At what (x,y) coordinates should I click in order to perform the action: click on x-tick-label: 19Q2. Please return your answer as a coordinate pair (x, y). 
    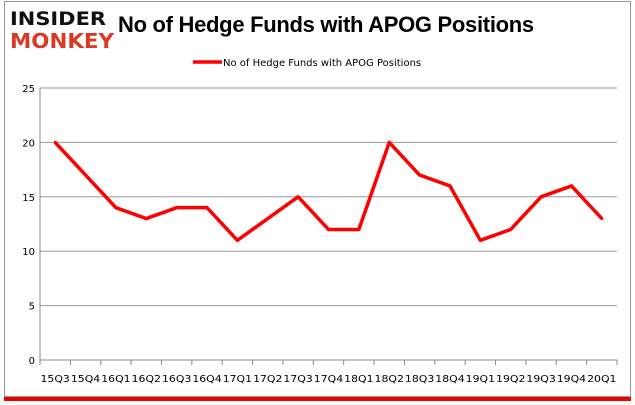
    Looking at the image, I should click on (510, 379).